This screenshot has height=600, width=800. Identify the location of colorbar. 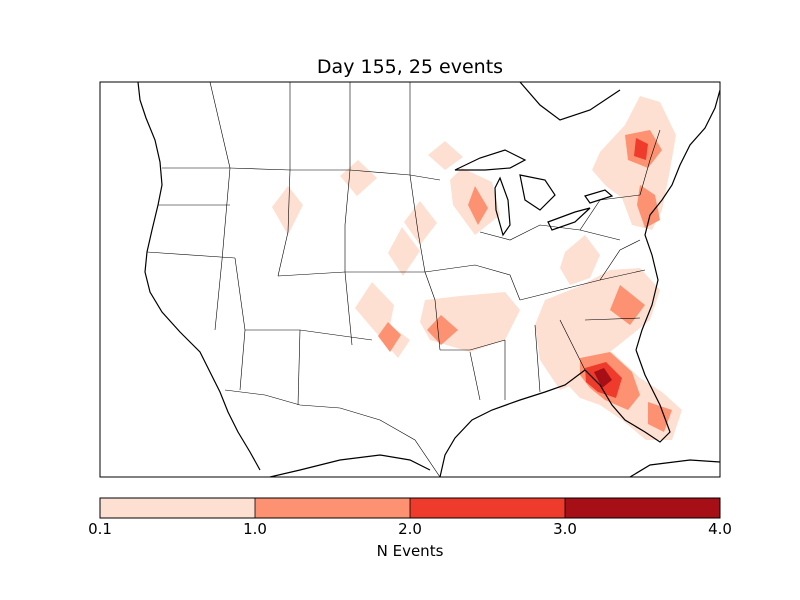
(410, 508).